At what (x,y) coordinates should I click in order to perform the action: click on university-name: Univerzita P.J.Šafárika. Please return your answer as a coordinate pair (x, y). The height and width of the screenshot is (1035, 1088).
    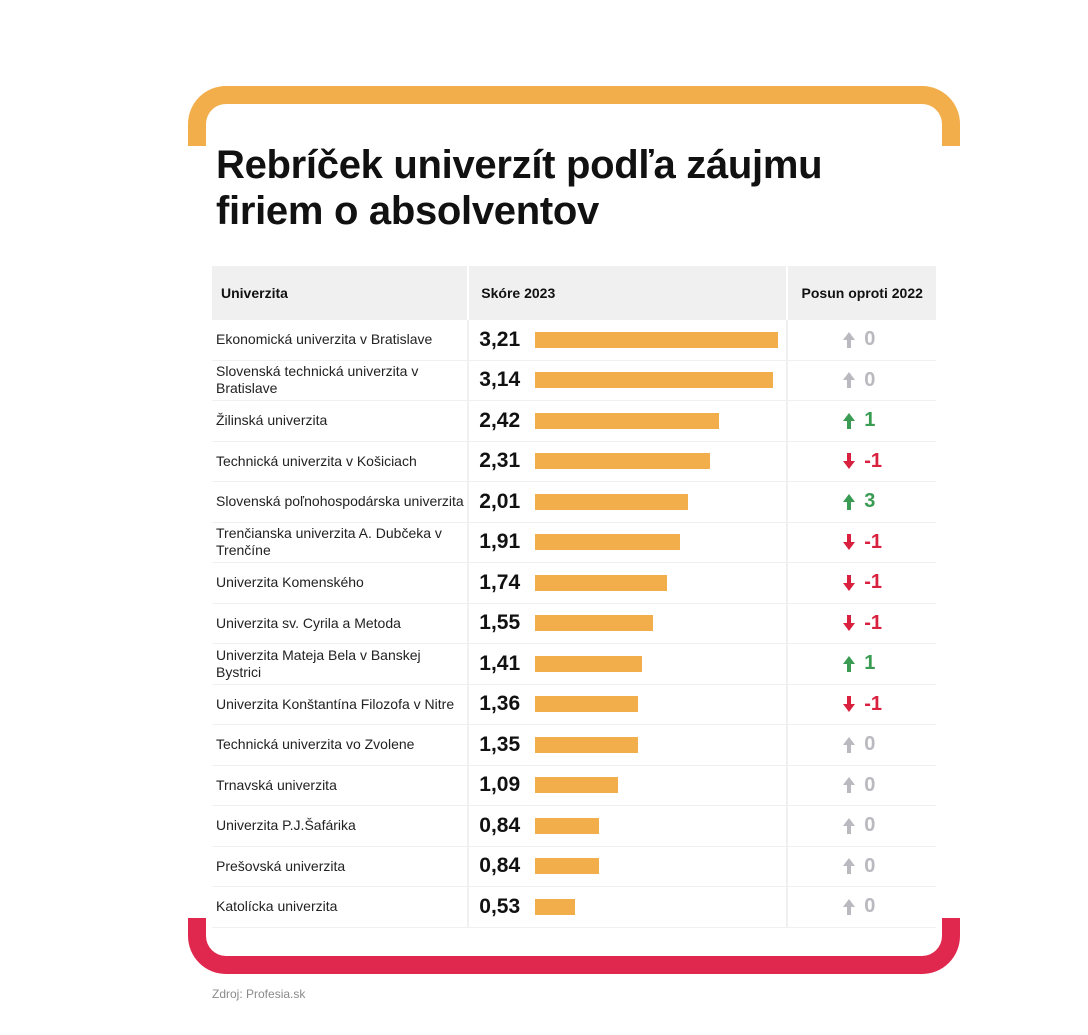
    Looking at the image, I should click on (286, 825).